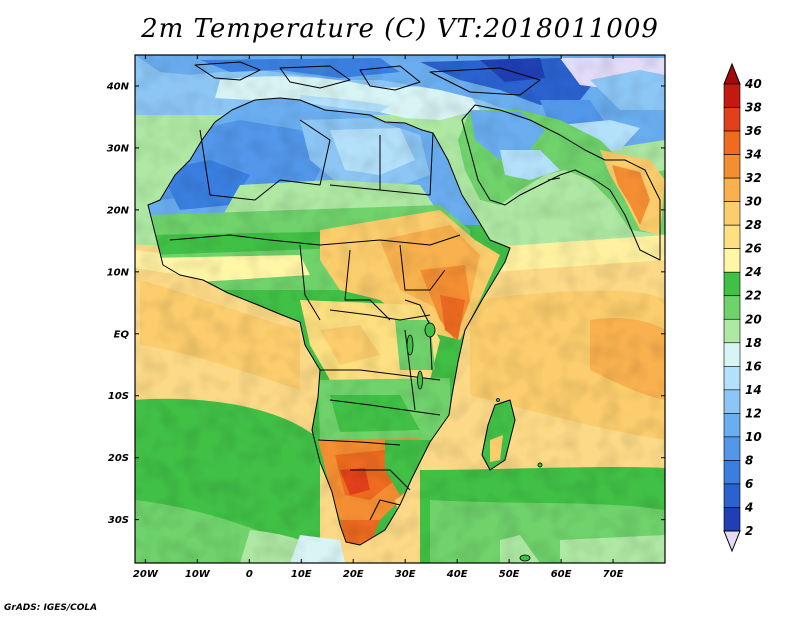 The height and width of the screenshot is (618, 800). What do you see at coordinates (378, 574) in the screenshot?
I see `longitude-axis-labels: 20W 10W 0 10E 20E 30E 40E 50E 60E 70E` at bounding box center [378, 574].